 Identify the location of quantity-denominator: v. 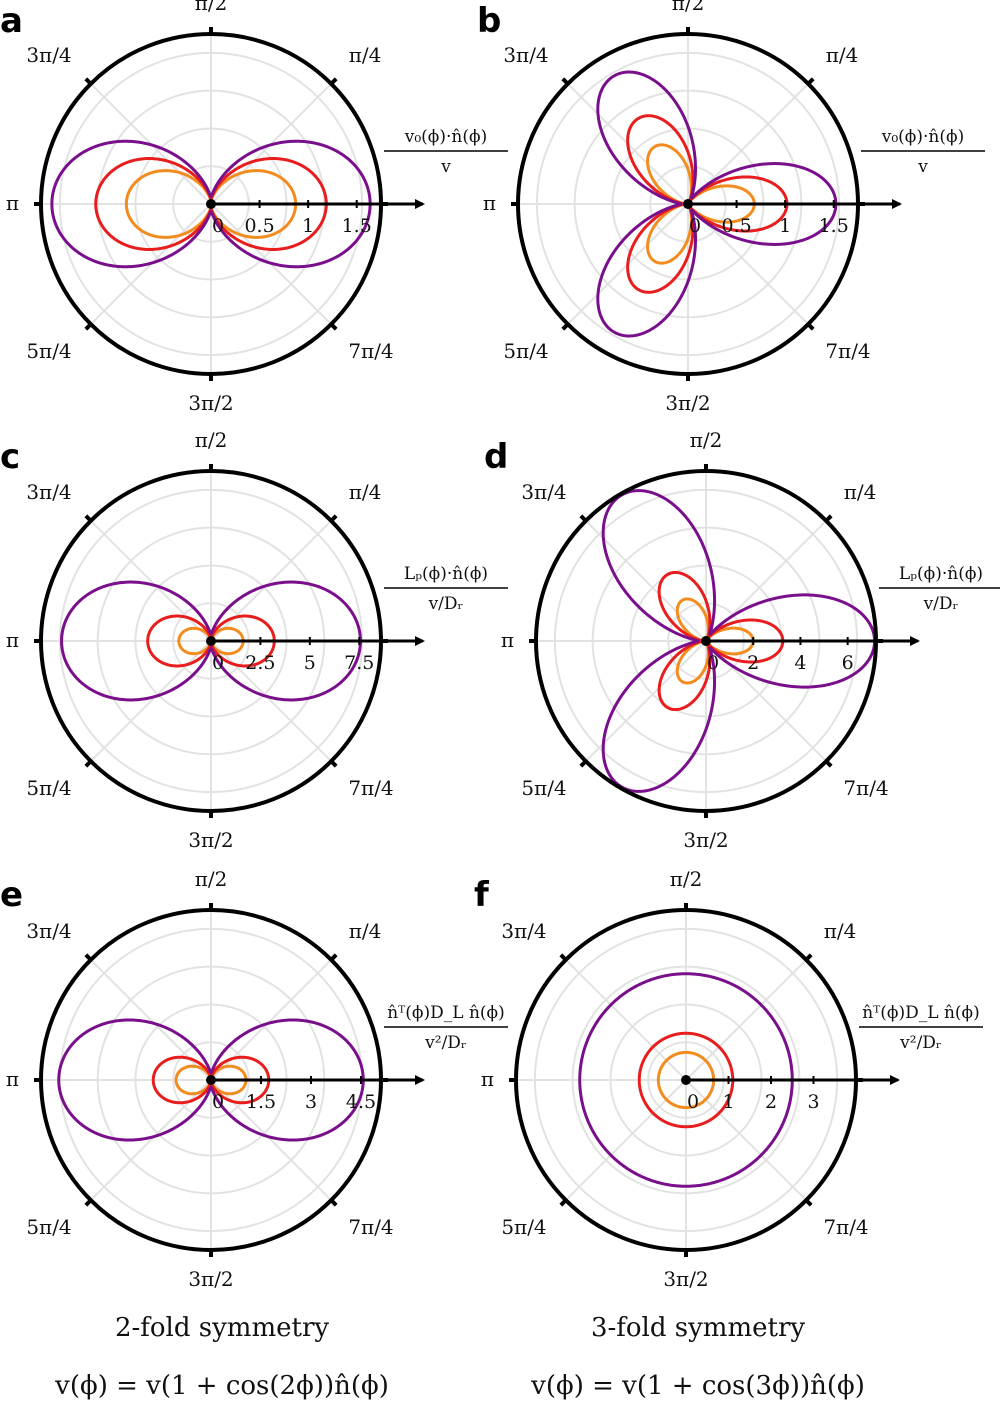
(922, 167).